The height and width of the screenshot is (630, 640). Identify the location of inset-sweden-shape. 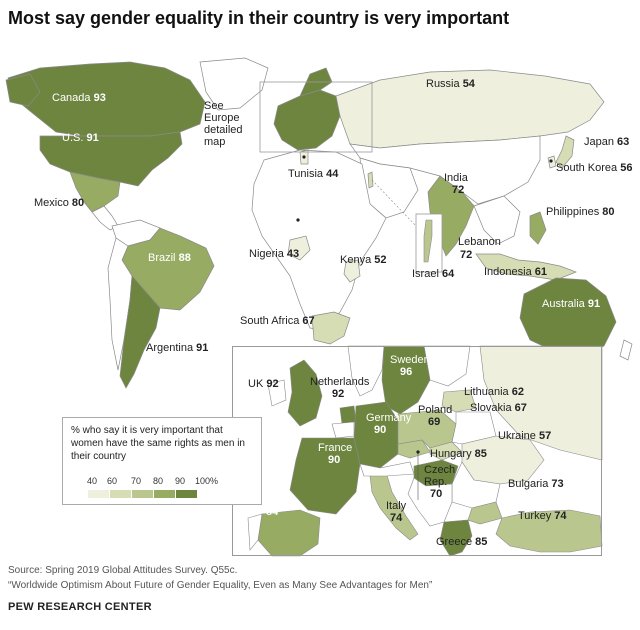
(406, 380).